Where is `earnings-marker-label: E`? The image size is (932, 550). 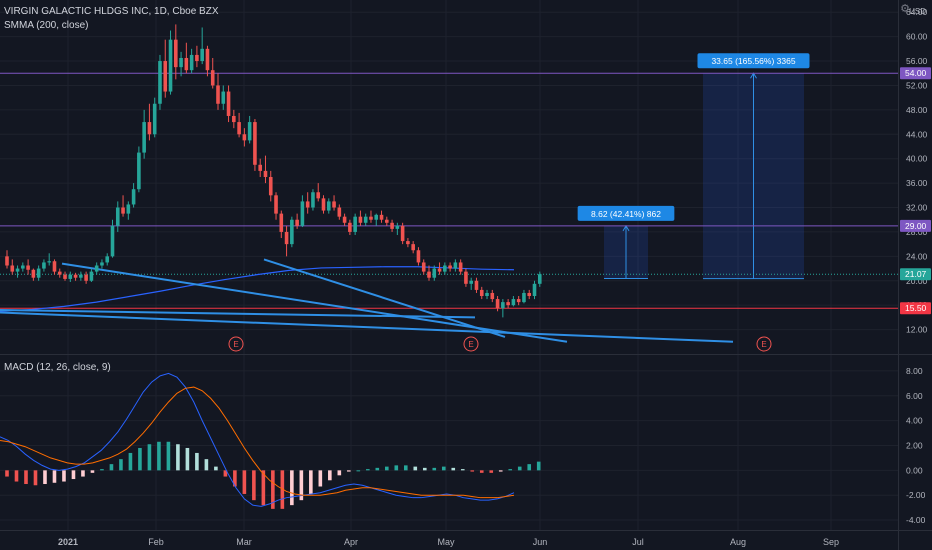 earnings-marker-label: E is located at coordinates (470, 344).